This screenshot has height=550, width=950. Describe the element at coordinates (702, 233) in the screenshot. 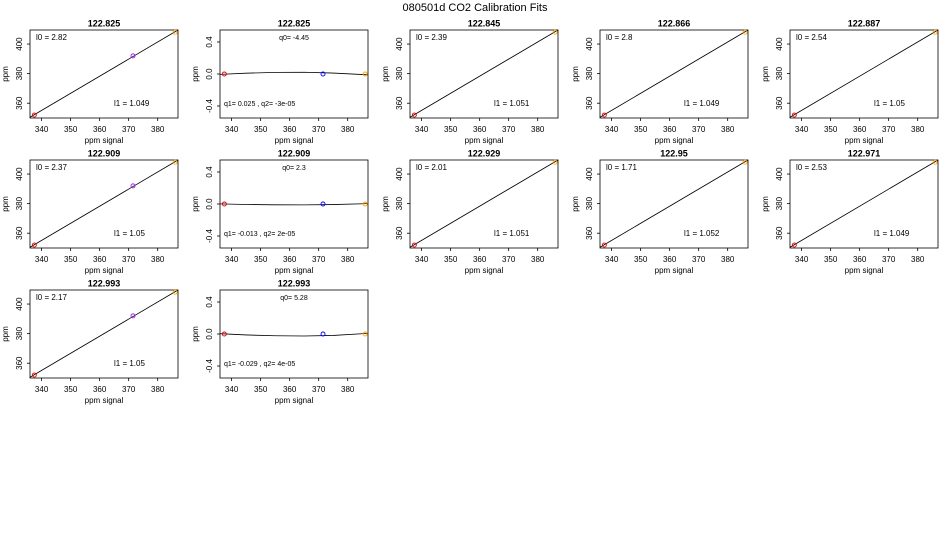

I see `annotation: l1 = 1.052` at that location.